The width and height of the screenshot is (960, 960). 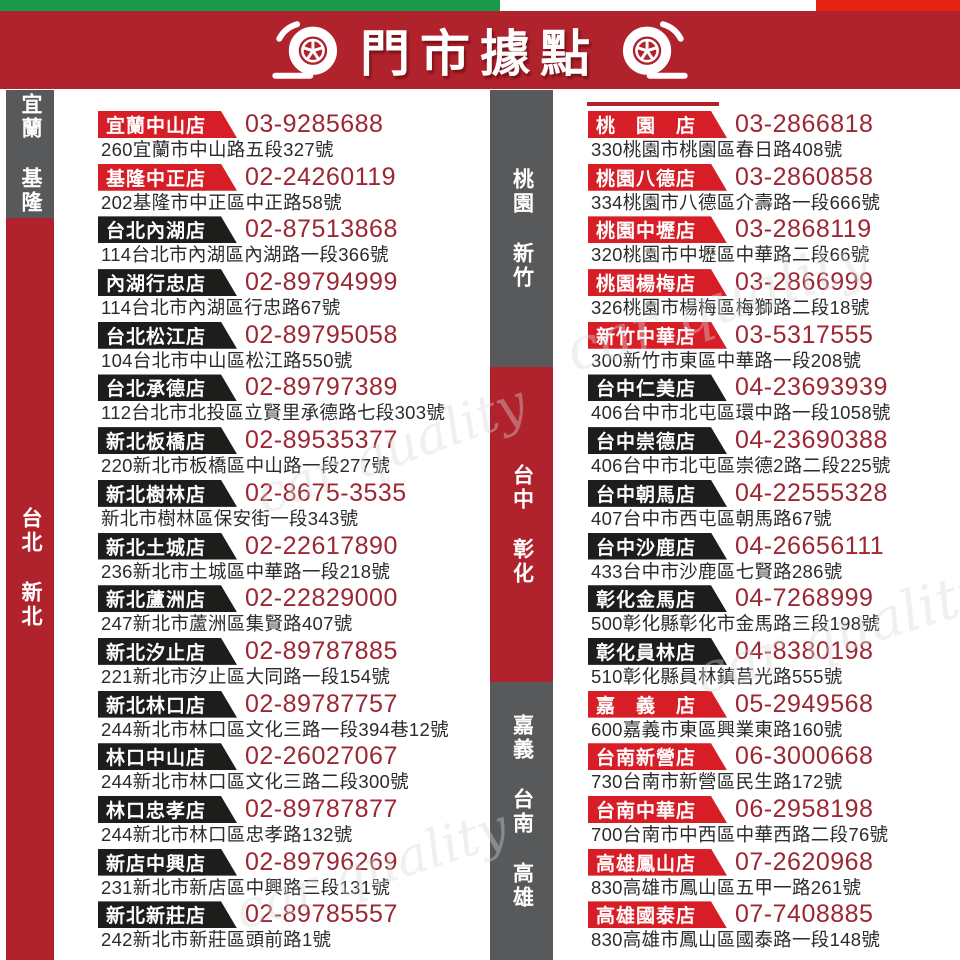 What do you see at coordinates (657, 493) in the screenshot?
I see `store-name-tag: 台中朝馬店` at bounding box center [657, 493].